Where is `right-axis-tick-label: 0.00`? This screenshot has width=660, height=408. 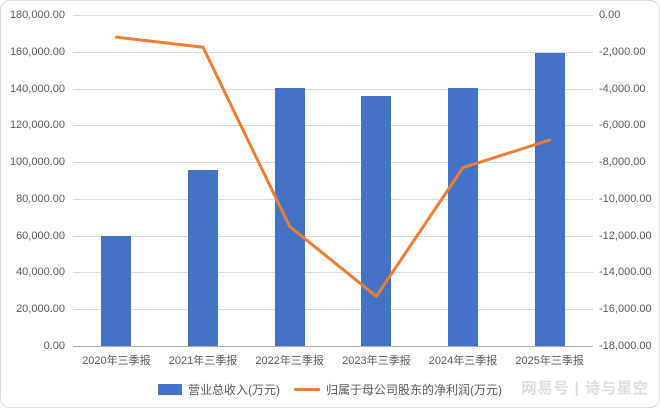 right-axis-tick-label: 0.00 is located at coordinates (610, 15).